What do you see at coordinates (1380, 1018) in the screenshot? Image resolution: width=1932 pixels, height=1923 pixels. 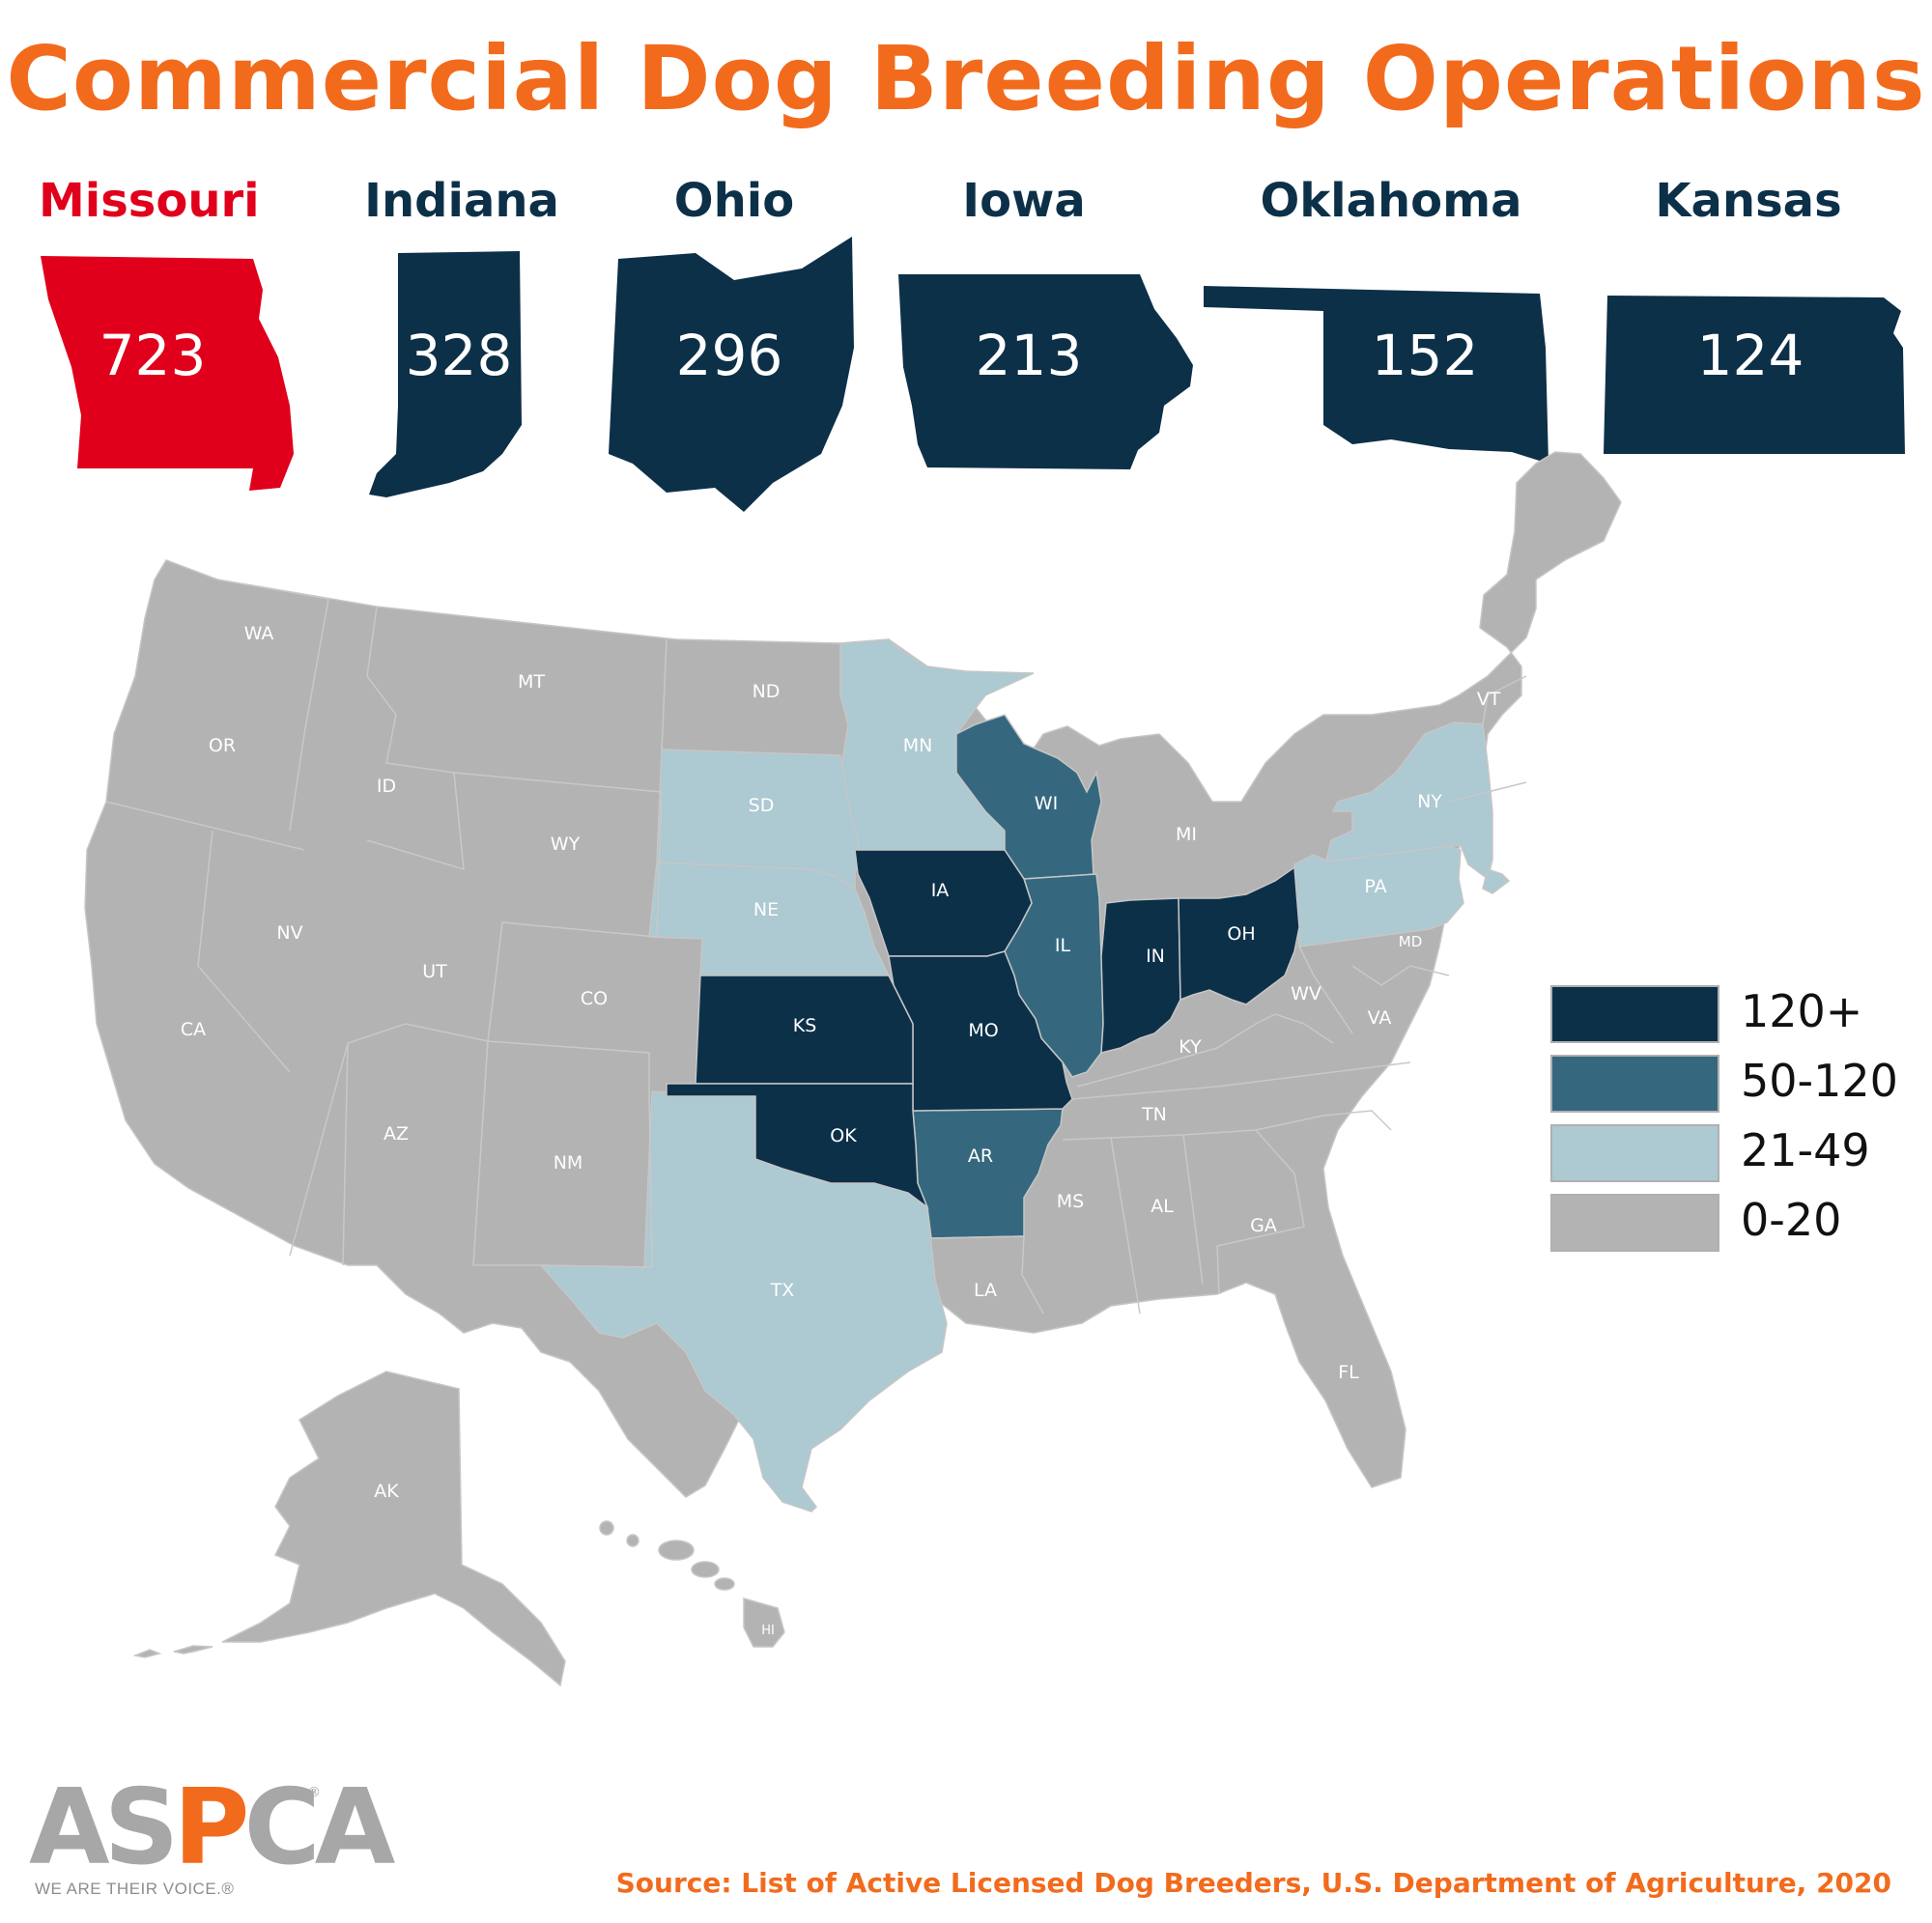 I see `state-label-va: VA` at bounding box center [1380, 1018].